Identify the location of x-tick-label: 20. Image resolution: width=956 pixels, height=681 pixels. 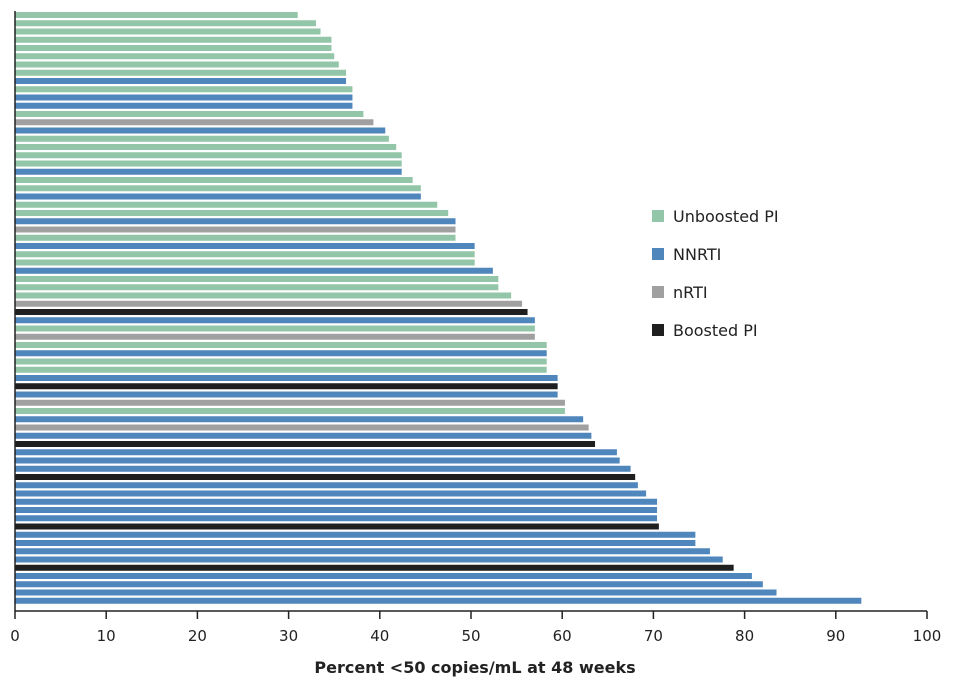
(197, 636).